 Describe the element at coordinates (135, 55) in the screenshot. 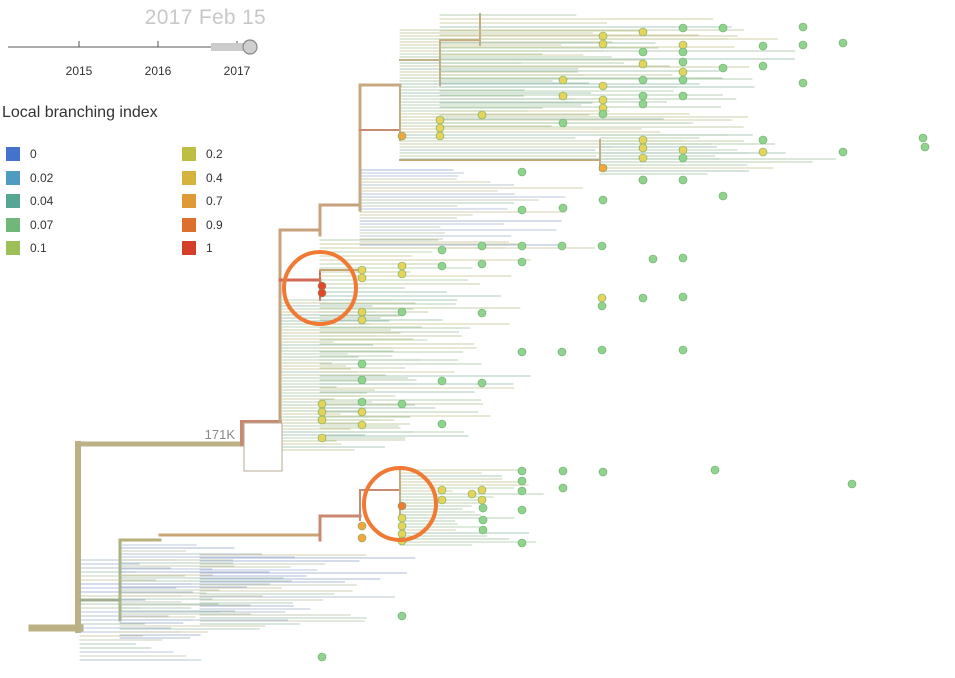

I see `time-slider` at that location.